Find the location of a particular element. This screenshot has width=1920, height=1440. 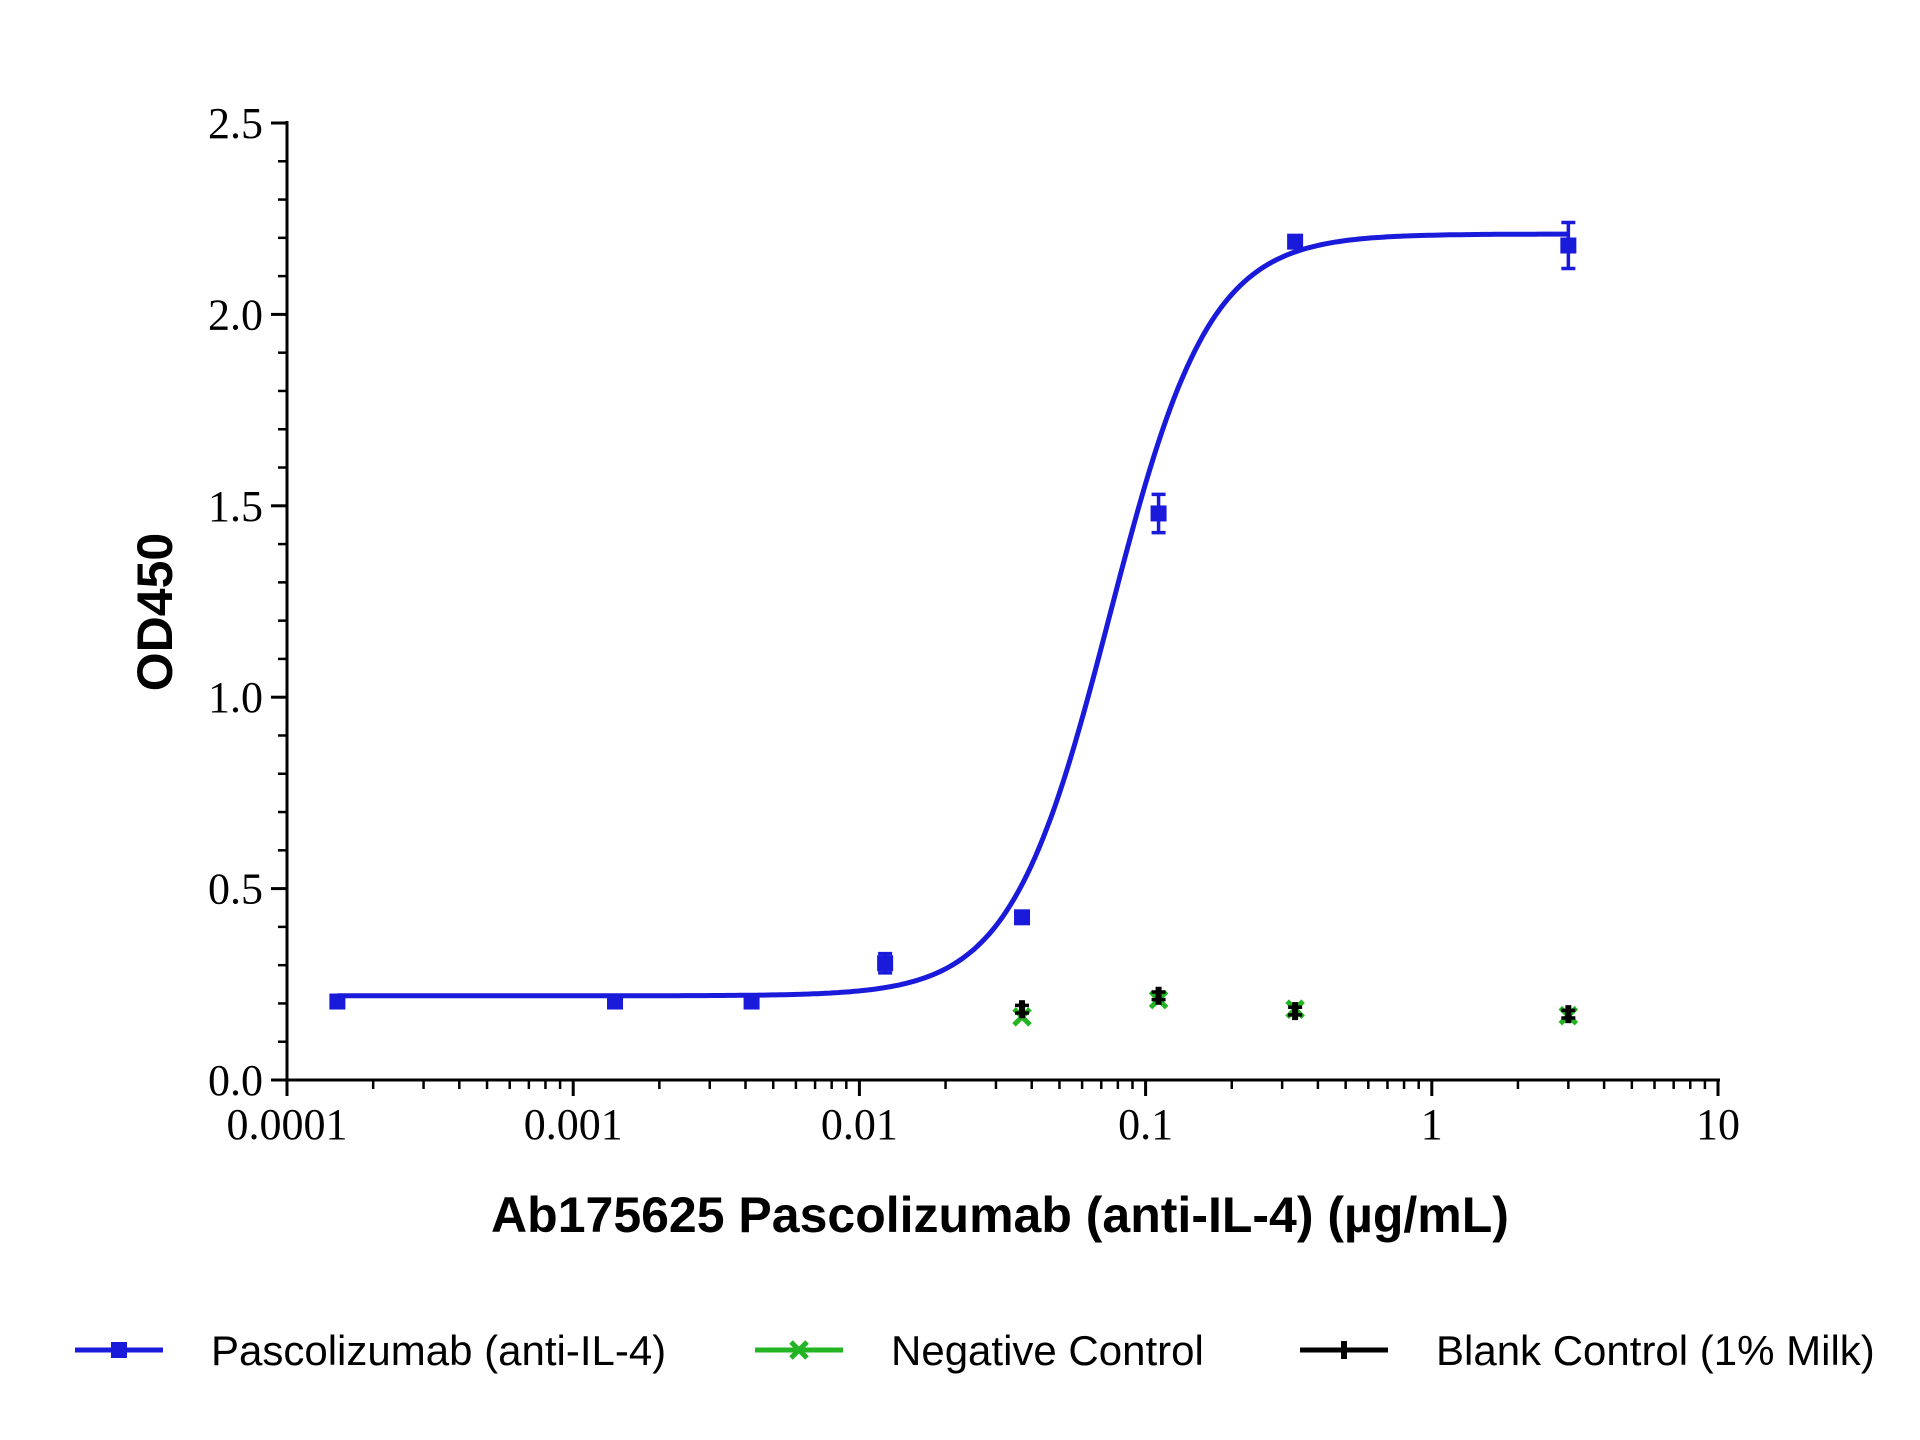

y-tick-label: 2.0 is located at coordinates (235, 314).